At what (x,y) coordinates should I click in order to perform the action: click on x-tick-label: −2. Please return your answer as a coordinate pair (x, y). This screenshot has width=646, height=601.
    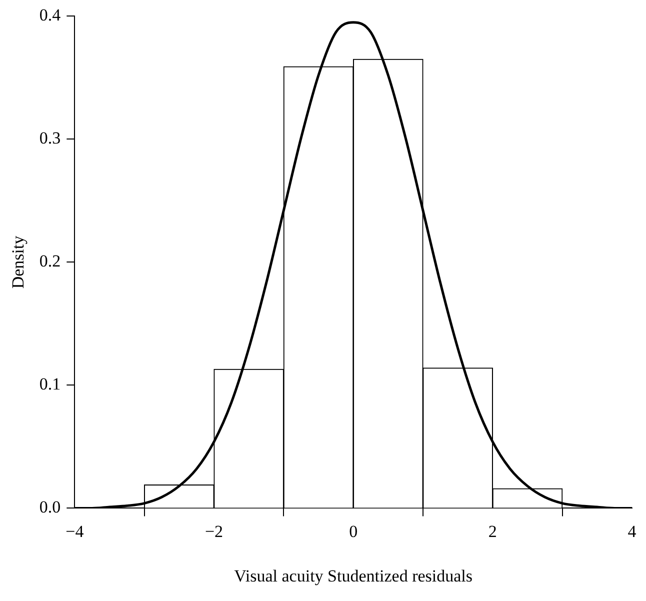
    Looking at the image, I should click on (214, 531).